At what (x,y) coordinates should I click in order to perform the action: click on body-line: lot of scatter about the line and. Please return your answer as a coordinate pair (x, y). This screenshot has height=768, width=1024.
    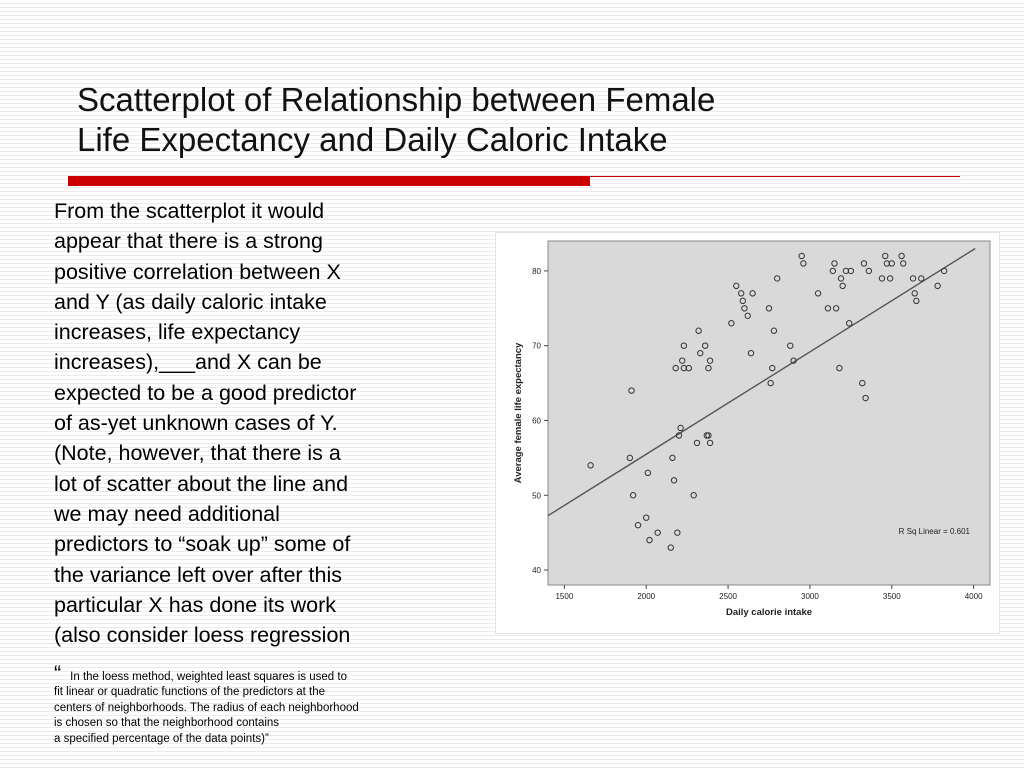
    Looking at the image, I should click on (201, 483).